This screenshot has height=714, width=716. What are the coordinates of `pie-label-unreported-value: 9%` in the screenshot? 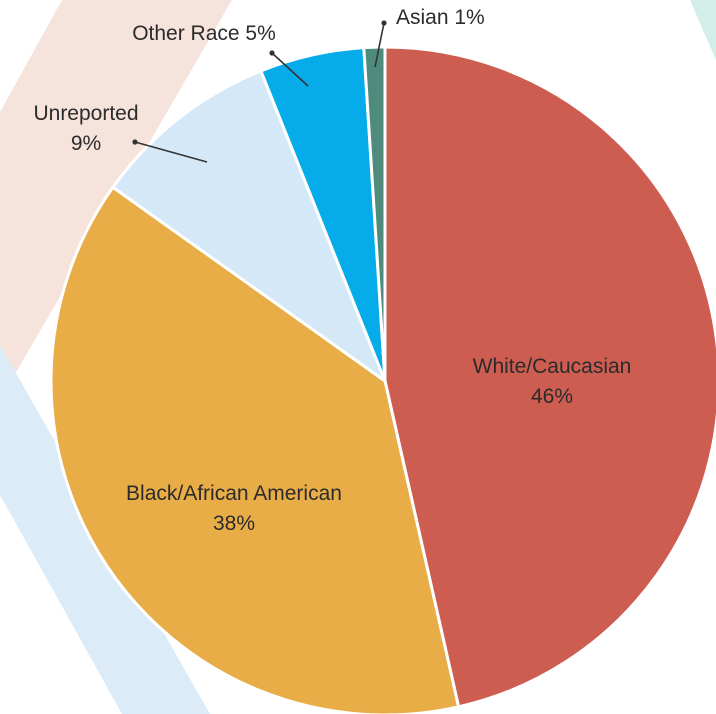 It's located at (86, 143).